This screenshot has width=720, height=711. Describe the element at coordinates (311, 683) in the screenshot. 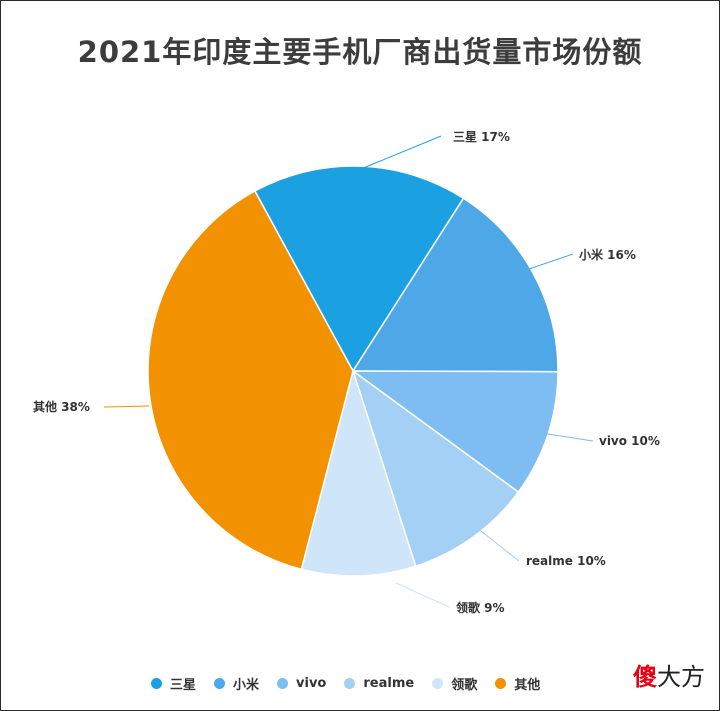

I see `legend-label: vivo` at that location.